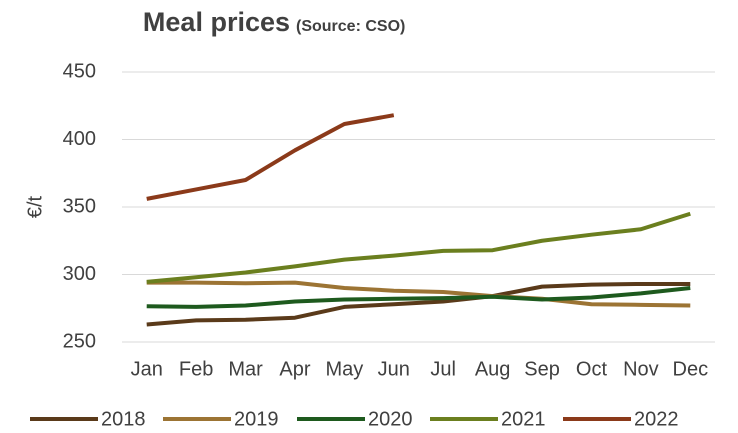  Describe the element at coordinates (691, 369) in the screenshot. I see `x-tick-label: Dec` at that location.